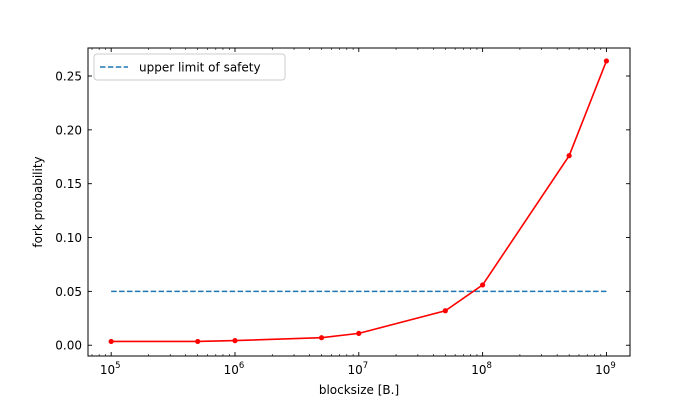 The height and width of the screenshot is (400, 700). What do you see at coordinates (68, 292) in the screenshot?
I see `y-tick-label: 0.05` at bounding box center [68, 292].